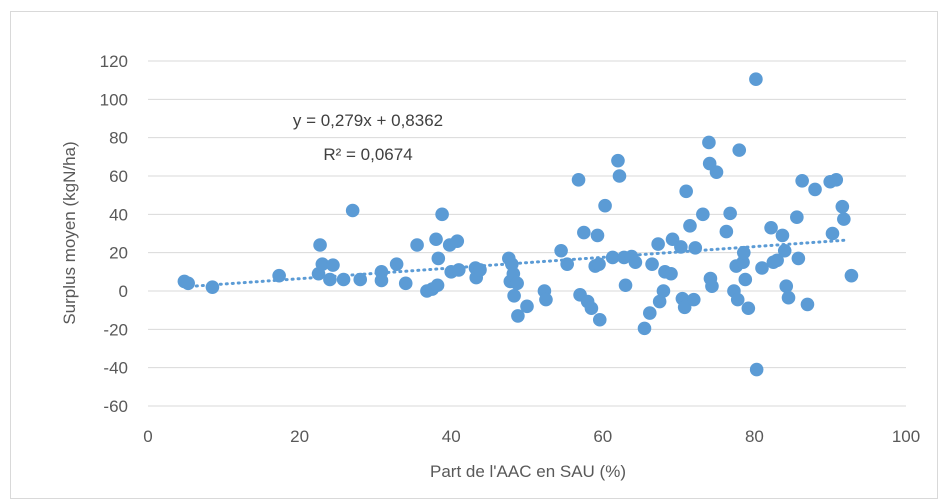 Image resolution: width=944 pixels, height=503 pixels. I want to click on y-tick-label: -60, so click(115, 406).